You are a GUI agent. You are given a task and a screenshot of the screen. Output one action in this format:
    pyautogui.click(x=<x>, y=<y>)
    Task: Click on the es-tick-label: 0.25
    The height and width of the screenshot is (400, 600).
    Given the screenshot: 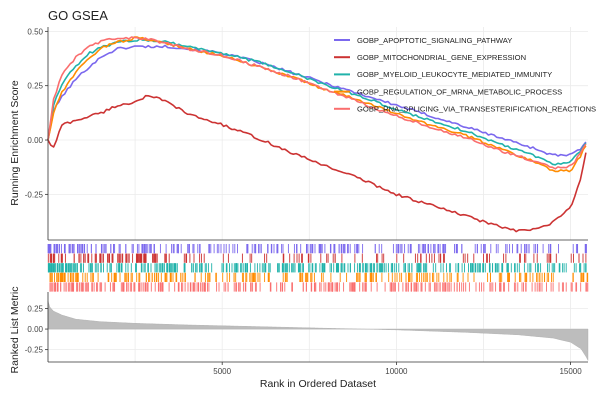 What is the action you would take?
    pyautogui.click(x=35, y=86)
    